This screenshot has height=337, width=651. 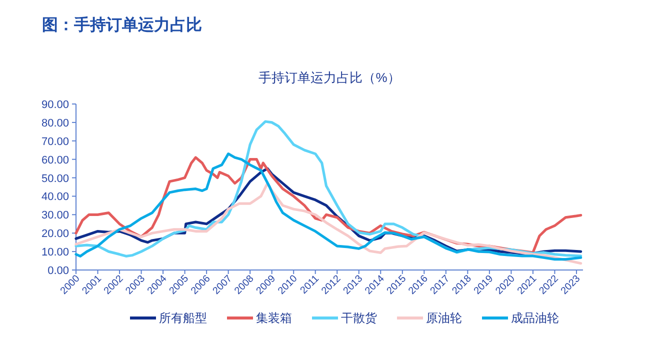 What do you see at coordinates (122, 25) in the screenshot?
I see `chart-title: 图：手持订单运力占比` at bounding box center [122, 25].